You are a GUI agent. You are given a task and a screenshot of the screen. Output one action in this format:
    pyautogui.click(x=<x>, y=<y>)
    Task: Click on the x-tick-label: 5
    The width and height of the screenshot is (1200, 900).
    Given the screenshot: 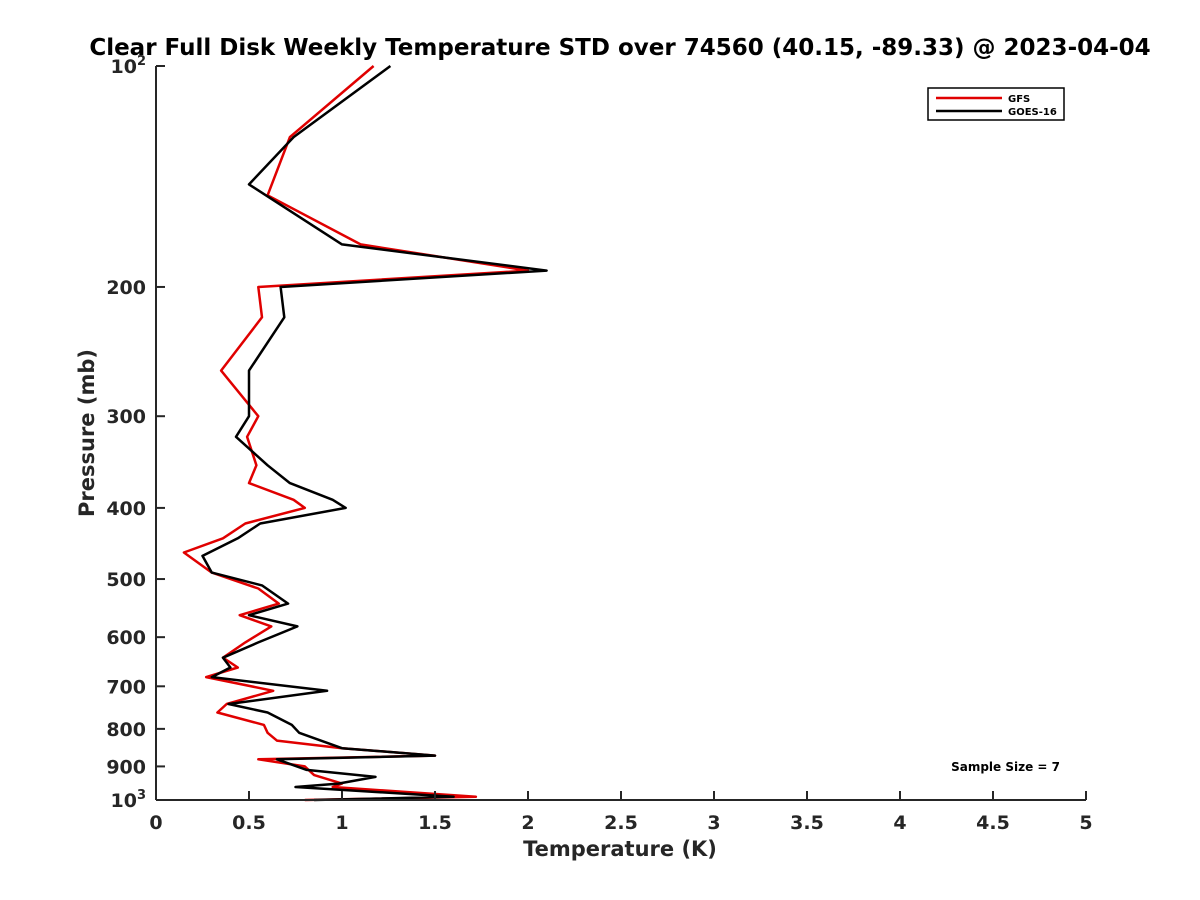 What is the action you would take?
    pyautogui.click(x=1085, y=823)
    